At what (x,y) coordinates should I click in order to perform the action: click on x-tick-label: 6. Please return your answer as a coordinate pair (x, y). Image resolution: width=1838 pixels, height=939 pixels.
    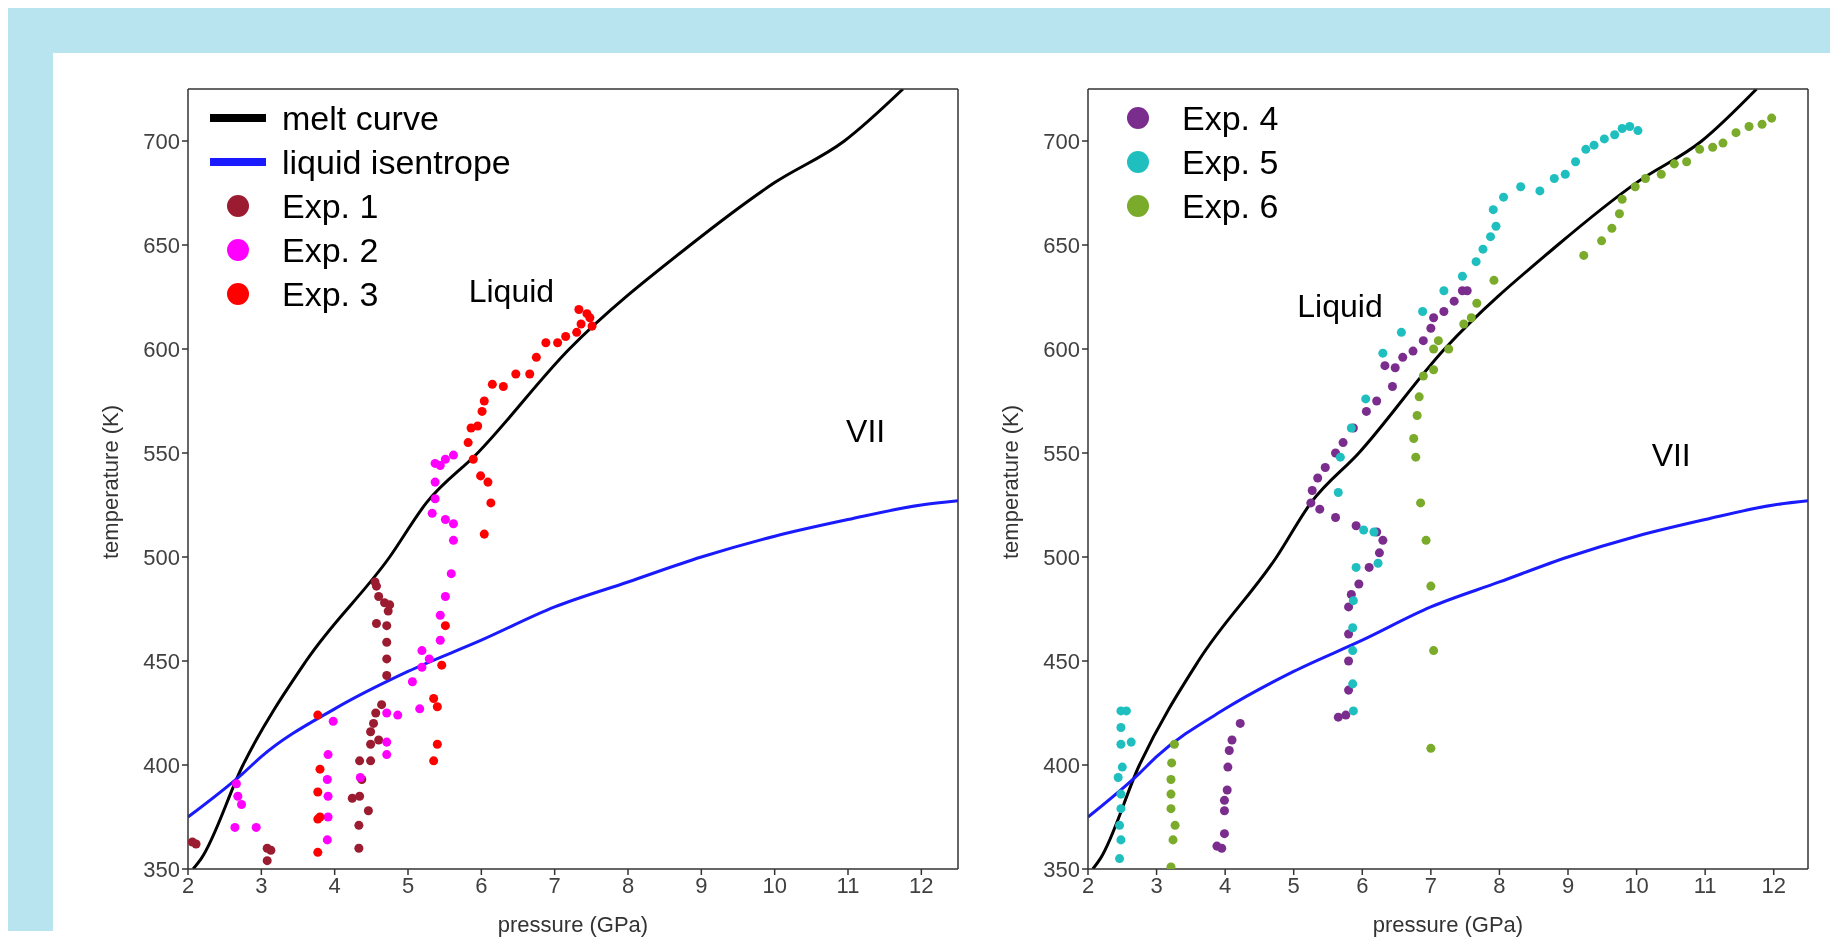
    Looking at the image, I should click on (481, 885).